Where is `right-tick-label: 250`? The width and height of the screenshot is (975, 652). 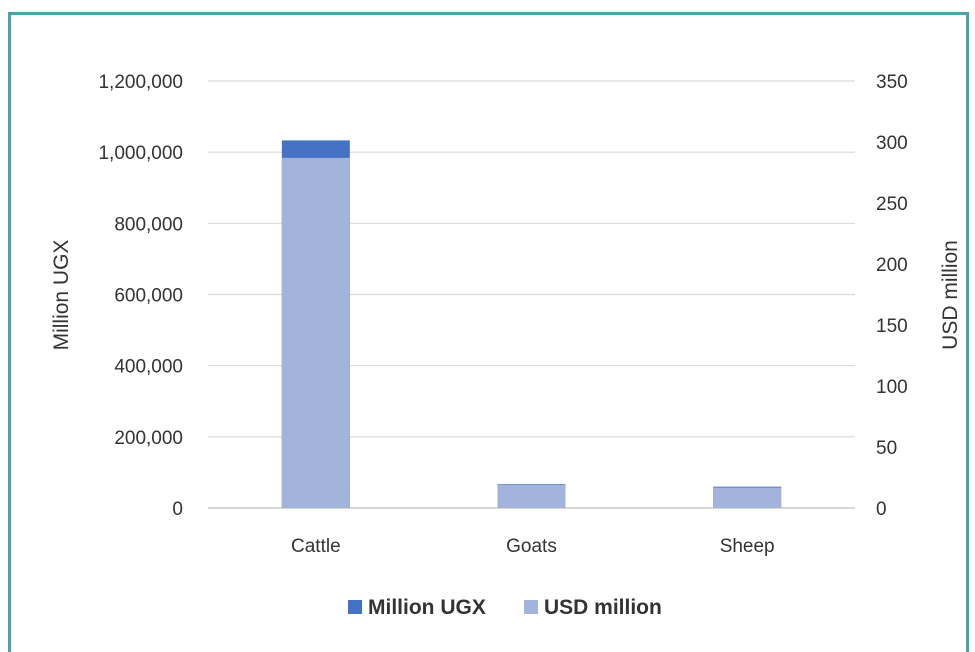 right-tick-label: 250 is located at coordinates (892, 204).